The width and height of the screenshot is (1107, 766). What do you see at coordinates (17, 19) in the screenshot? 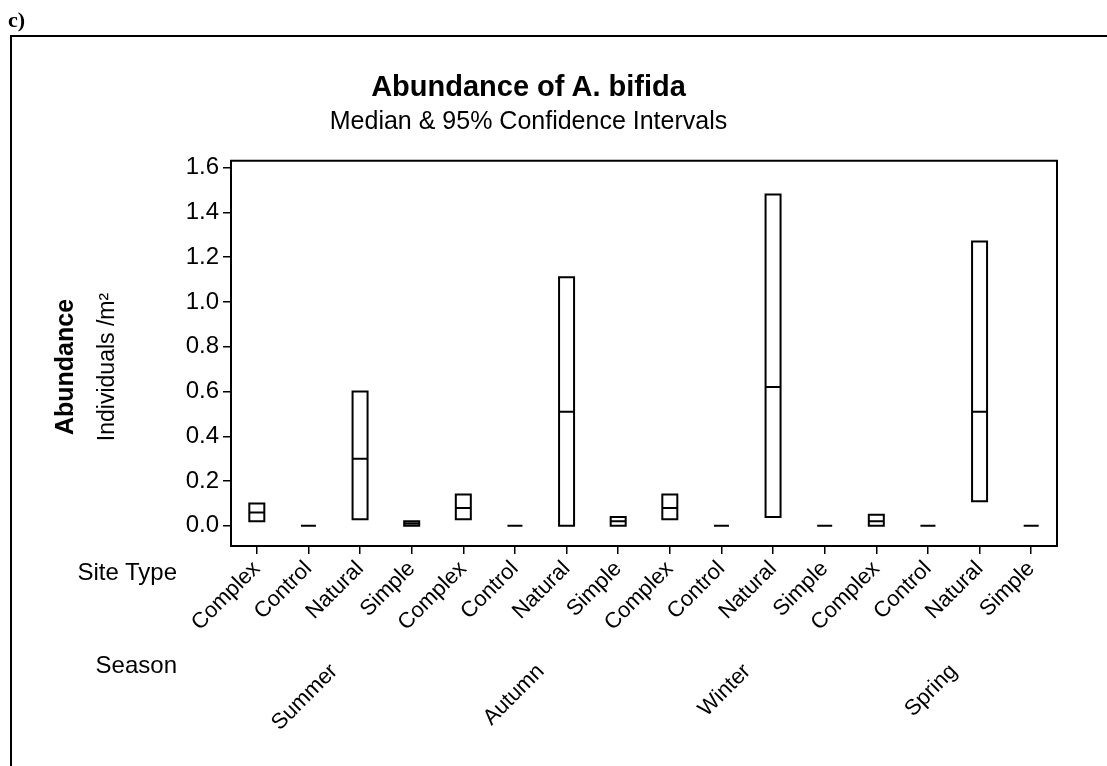
I see `text: c)` at bounding box center [17, 19].